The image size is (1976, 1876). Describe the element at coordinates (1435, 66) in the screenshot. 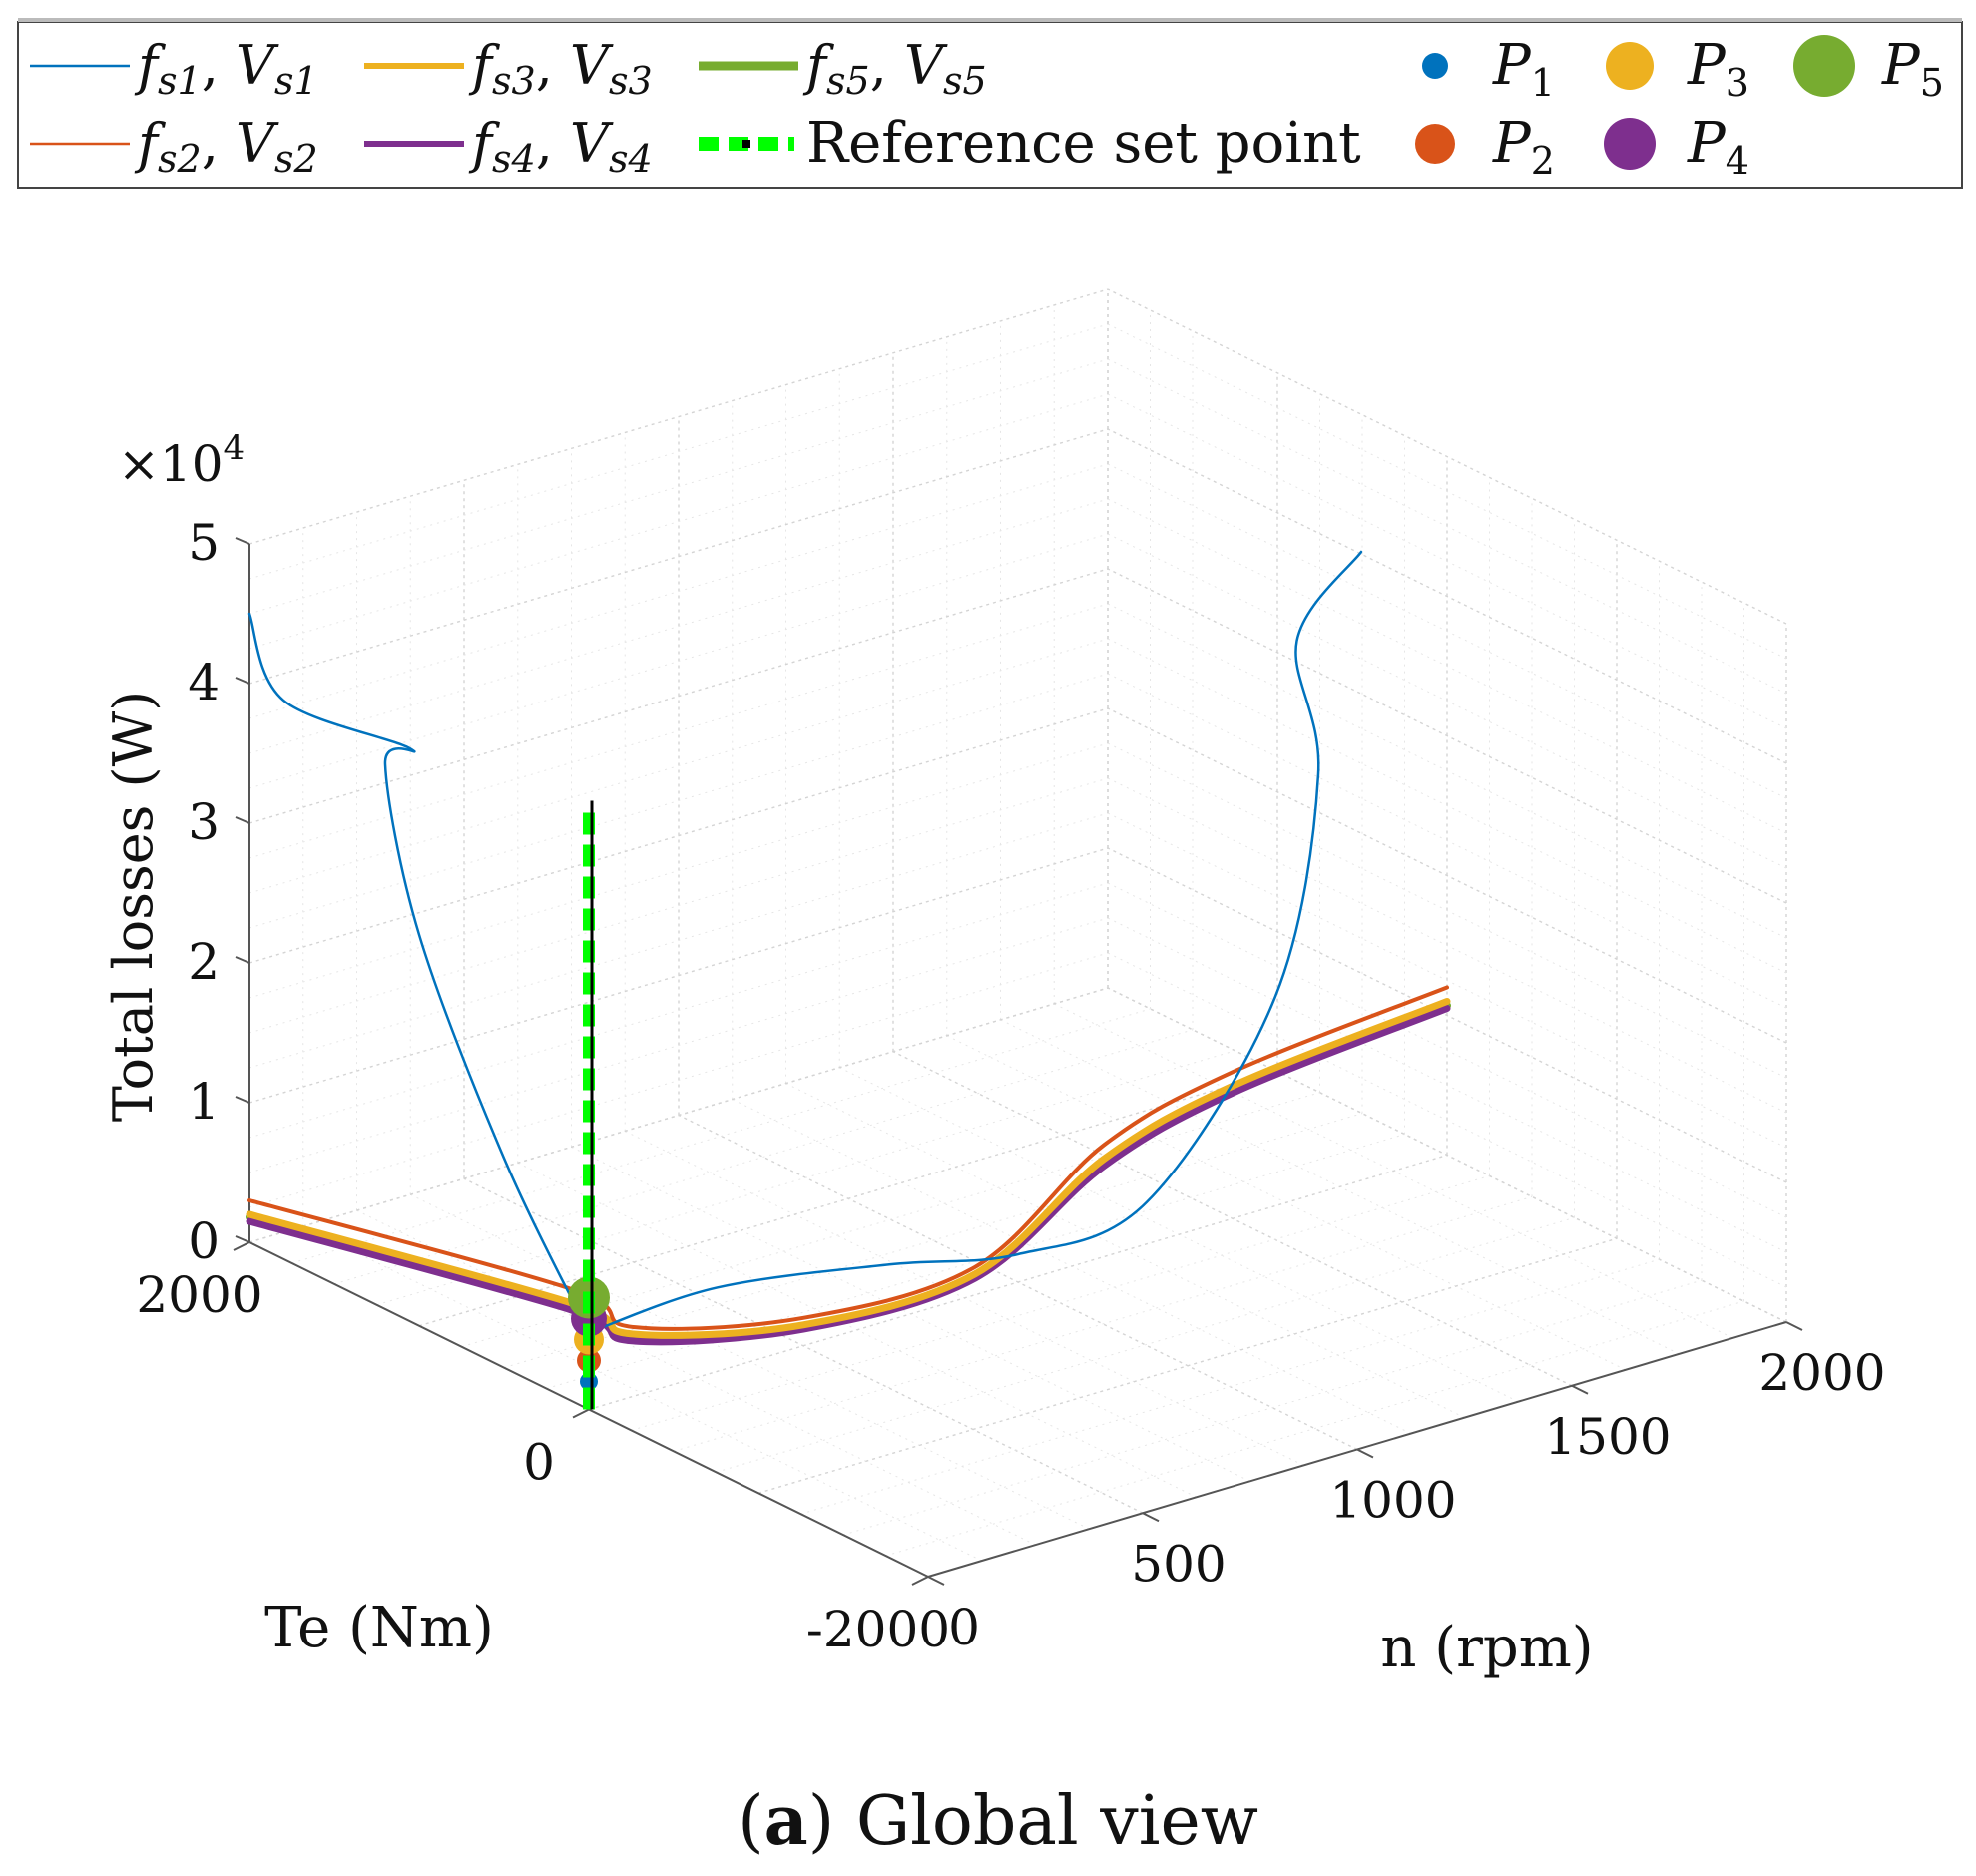

I see `legend-marker-p1` at that location.